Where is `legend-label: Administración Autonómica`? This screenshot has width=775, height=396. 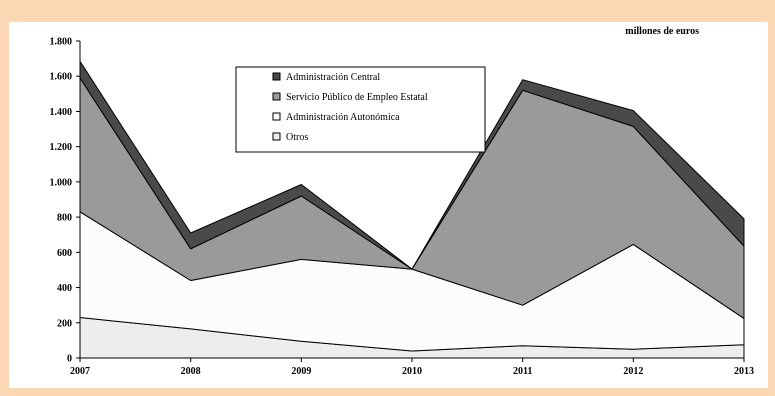
legend-label: Administración Autonómica is located at coordinates (343, 117).